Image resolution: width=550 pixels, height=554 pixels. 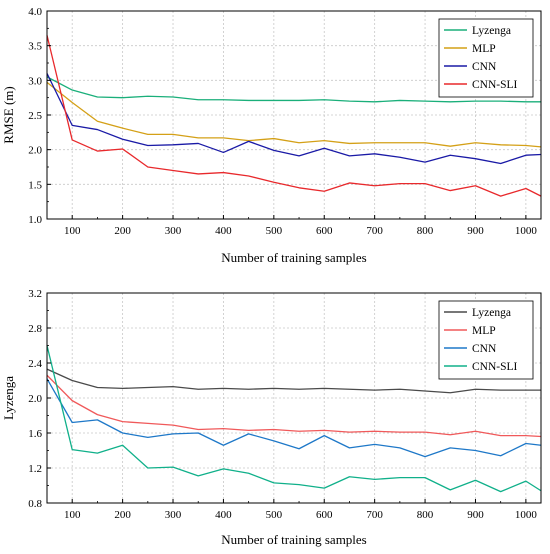 What do you see at coordinates (35, 504) in the screenshot?
I see `y-tick-label: 0.8` at bounding box center [35, 504].